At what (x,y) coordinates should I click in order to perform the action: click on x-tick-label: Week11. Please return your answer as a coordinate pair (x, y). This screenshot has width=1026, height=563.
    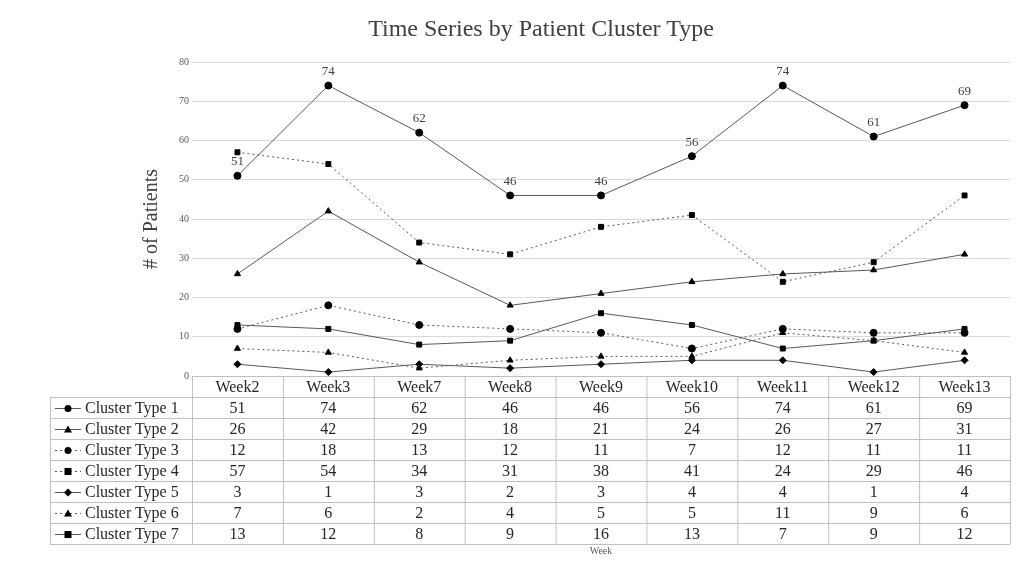
    Looking at the image, I should click on (783, 386).